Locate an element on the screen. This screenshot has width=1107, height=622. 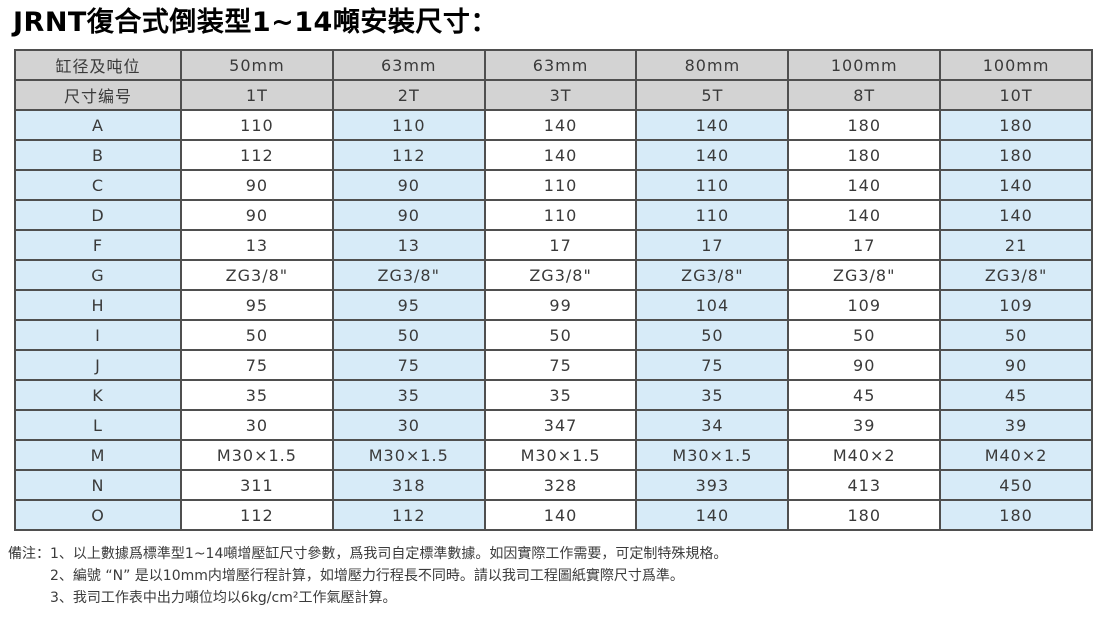
header-row-1: 缸径及吨位 50mm 63mm 63mm 80mm 100mm 100mm is located at coordinates (553, 65).